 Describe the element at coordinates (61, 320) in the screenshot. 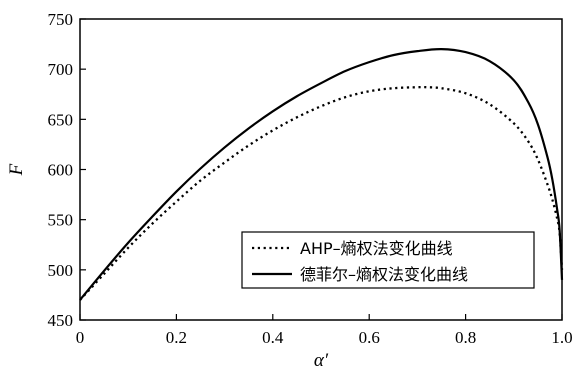

I see `y-tick-label: 450` at that location.